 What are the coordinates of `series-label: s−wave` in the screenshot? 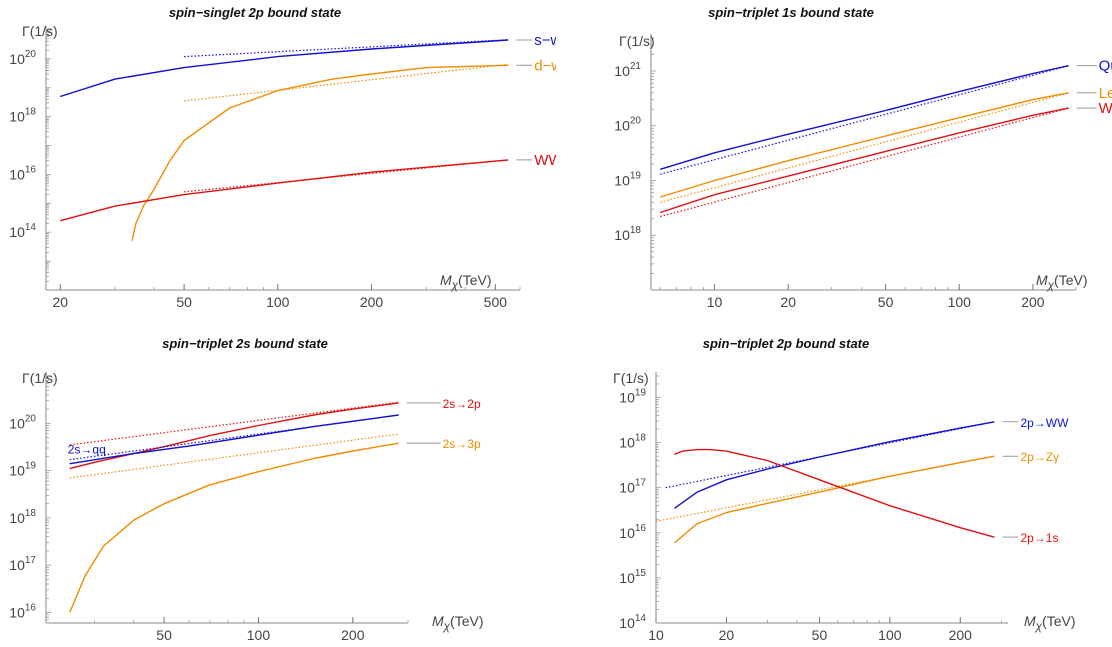 It's located at (545, 40).